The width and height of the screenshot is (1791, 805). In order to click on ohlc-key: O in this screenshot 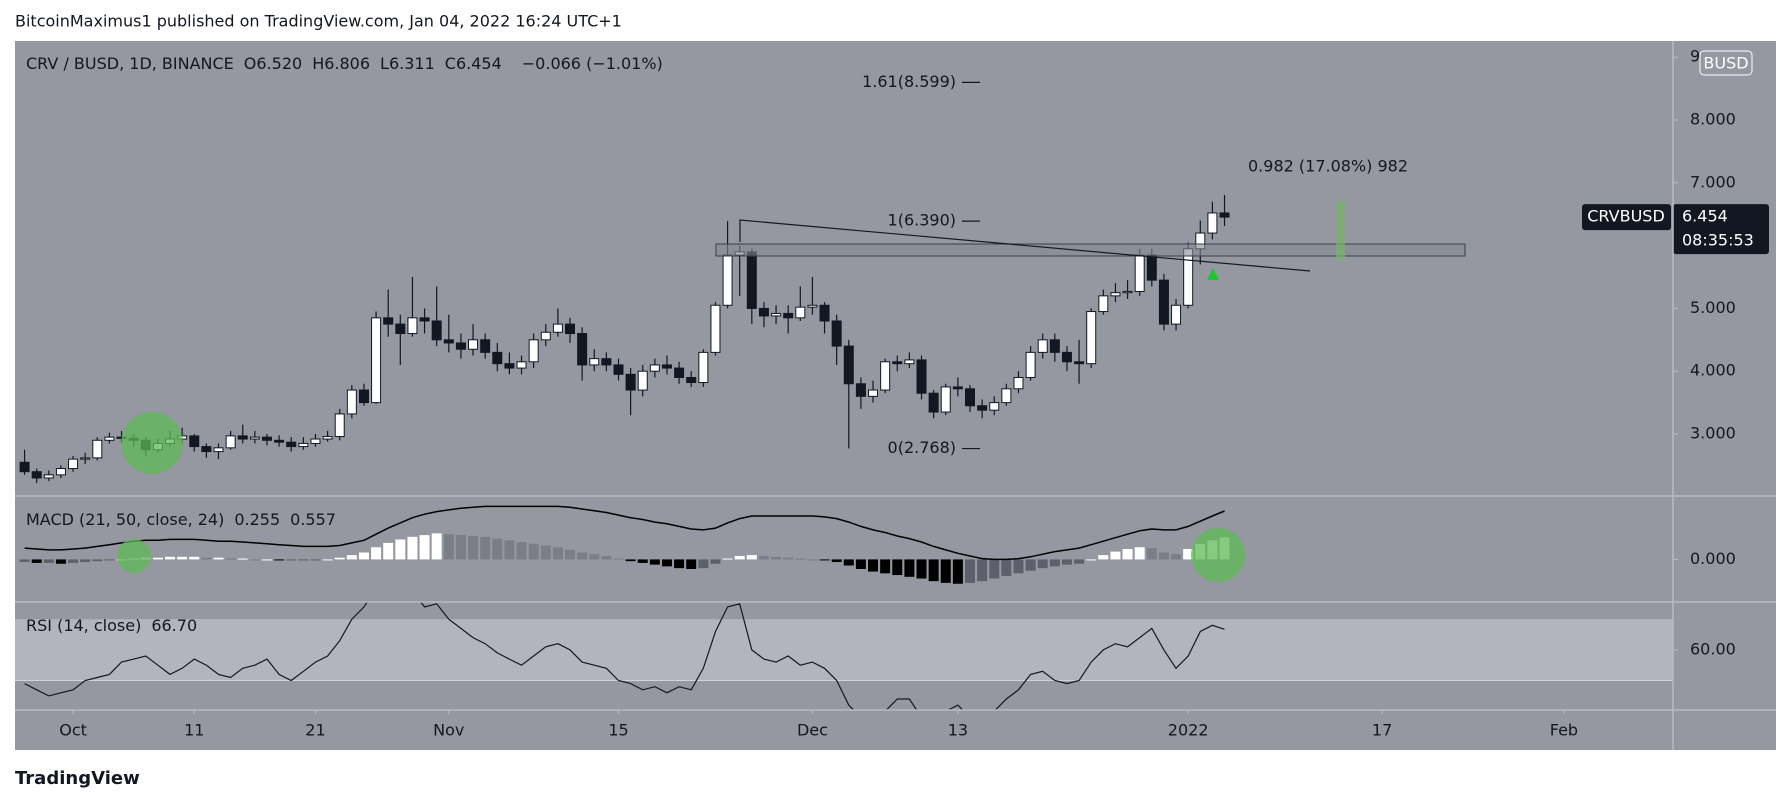, I will do `click(250, 63)`.